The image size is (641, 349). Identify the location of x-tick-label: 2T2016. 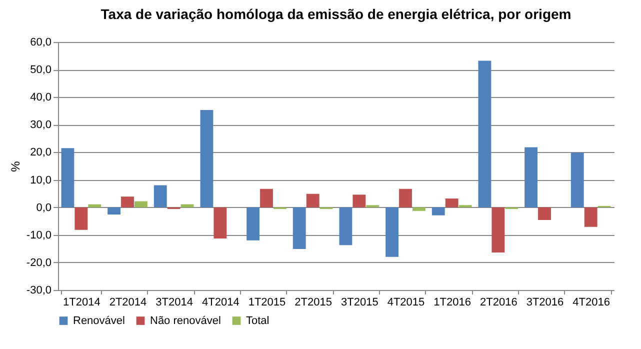
(499, 302).